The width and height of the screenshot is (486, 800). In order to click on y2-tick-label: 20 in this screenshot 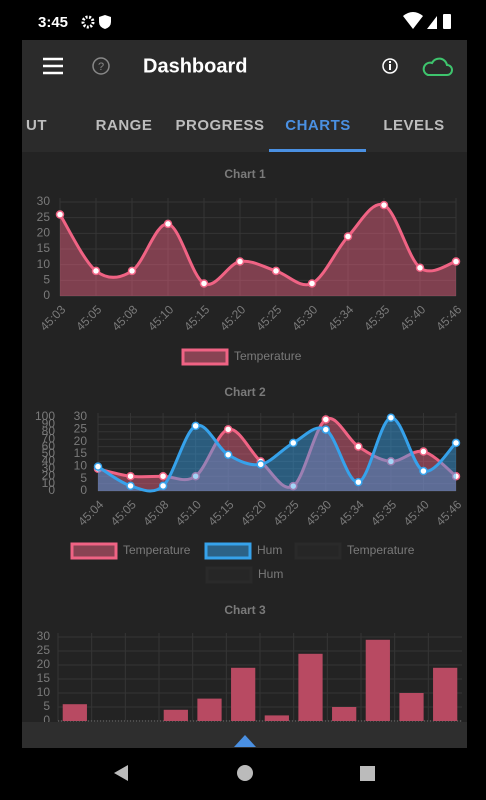, I will do `click(81, 441)`.